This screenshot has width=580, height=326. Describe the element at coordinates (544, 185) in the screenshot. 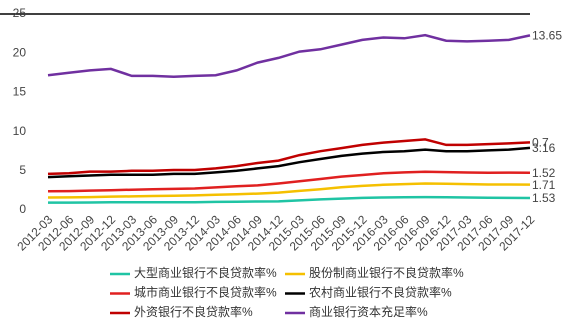

I see `data-label: 1.71` at that location.